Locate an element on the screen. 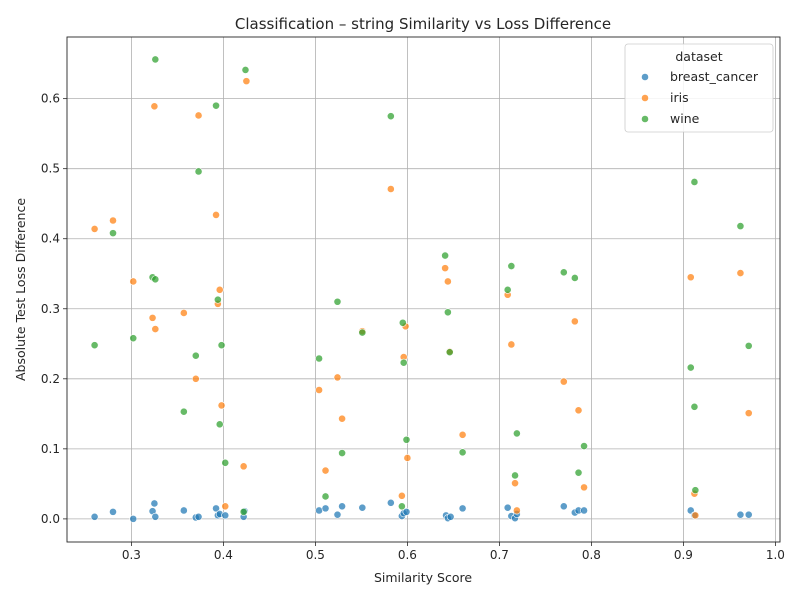 This screenshot has height=600, width=800. y-tick-label: 0.1 is located at coordinates (50, 449).